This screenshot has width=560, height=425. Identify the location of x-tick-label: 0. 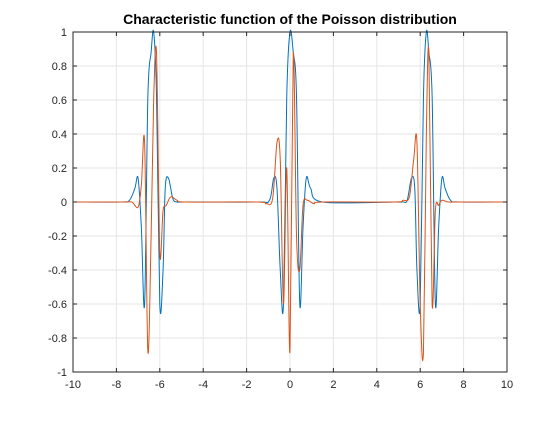
(290, 385).